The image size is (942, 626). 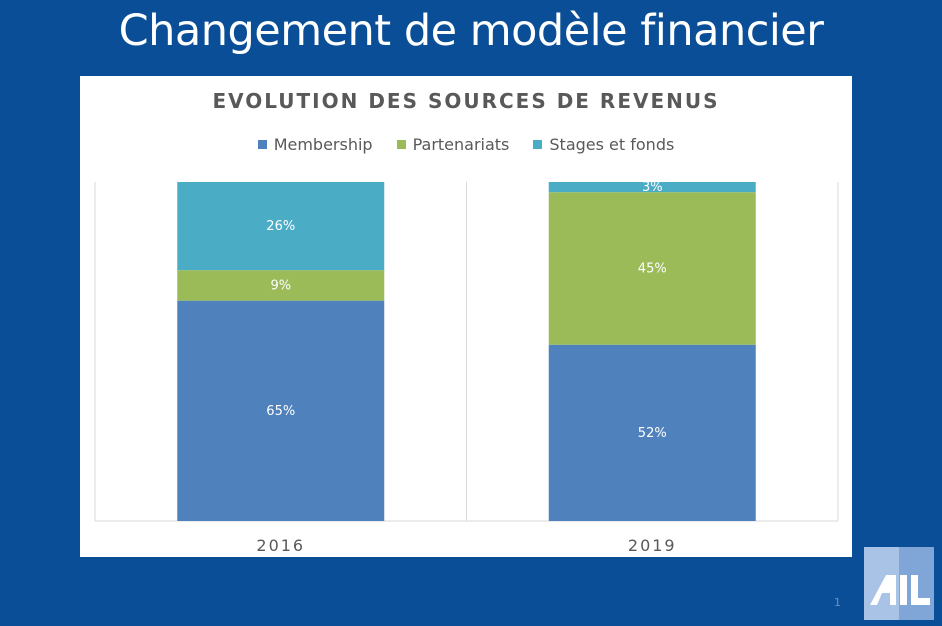 I want to click on ail-logo, so click(x=899, y=583).